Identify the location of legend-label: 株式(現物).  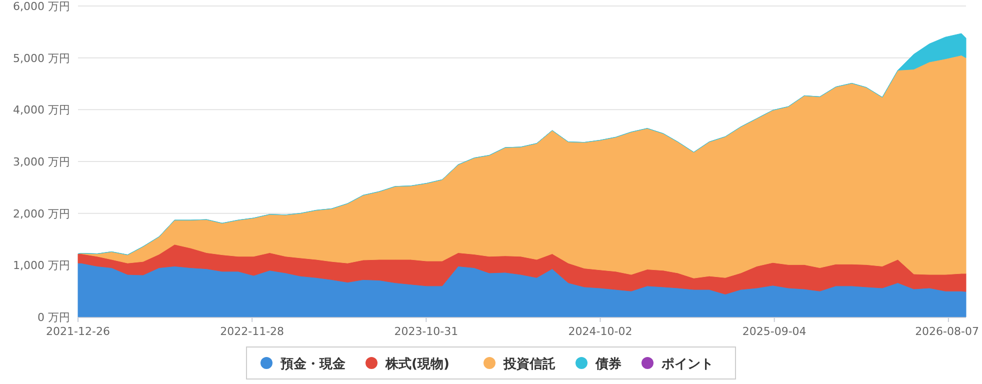
(417, 364).